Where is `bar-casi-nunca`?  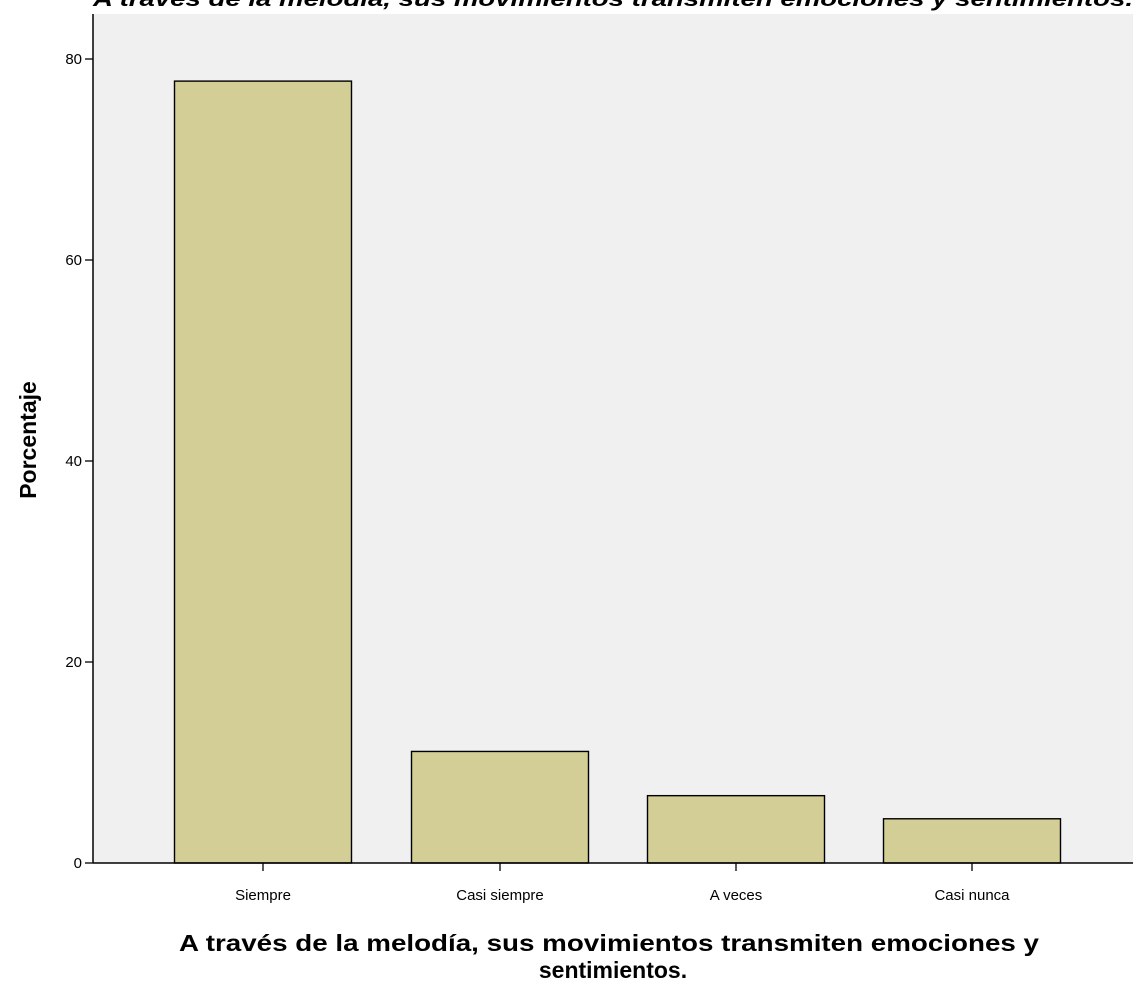
bar-casi-nunca is located at coordinates (972, 841).